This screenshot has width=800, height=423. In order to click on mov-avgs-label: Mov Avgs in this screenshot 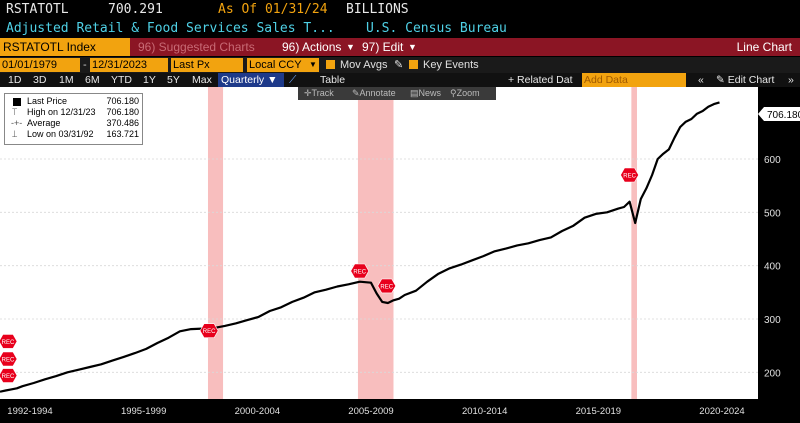, I will do `click(364, 65)`.